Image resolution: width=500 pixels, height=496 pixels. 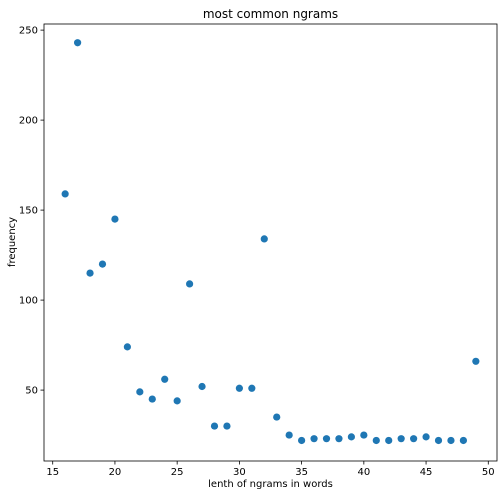 What do you see at coordinates (28, 121) in the screenshot?
I see `y-tick-label: 200` at bounding box center [28, 121].